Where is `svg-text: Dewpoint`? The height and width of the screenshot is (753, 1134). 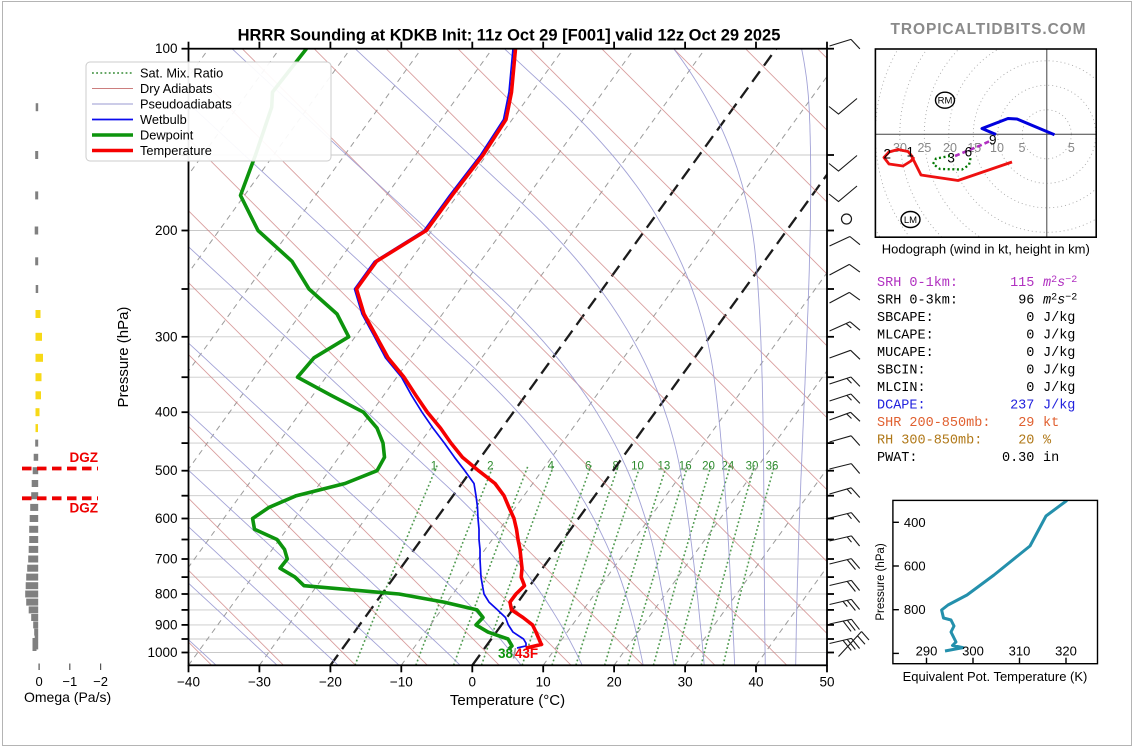 svg-text: Dewpoint is located at coordinates (167, 135).